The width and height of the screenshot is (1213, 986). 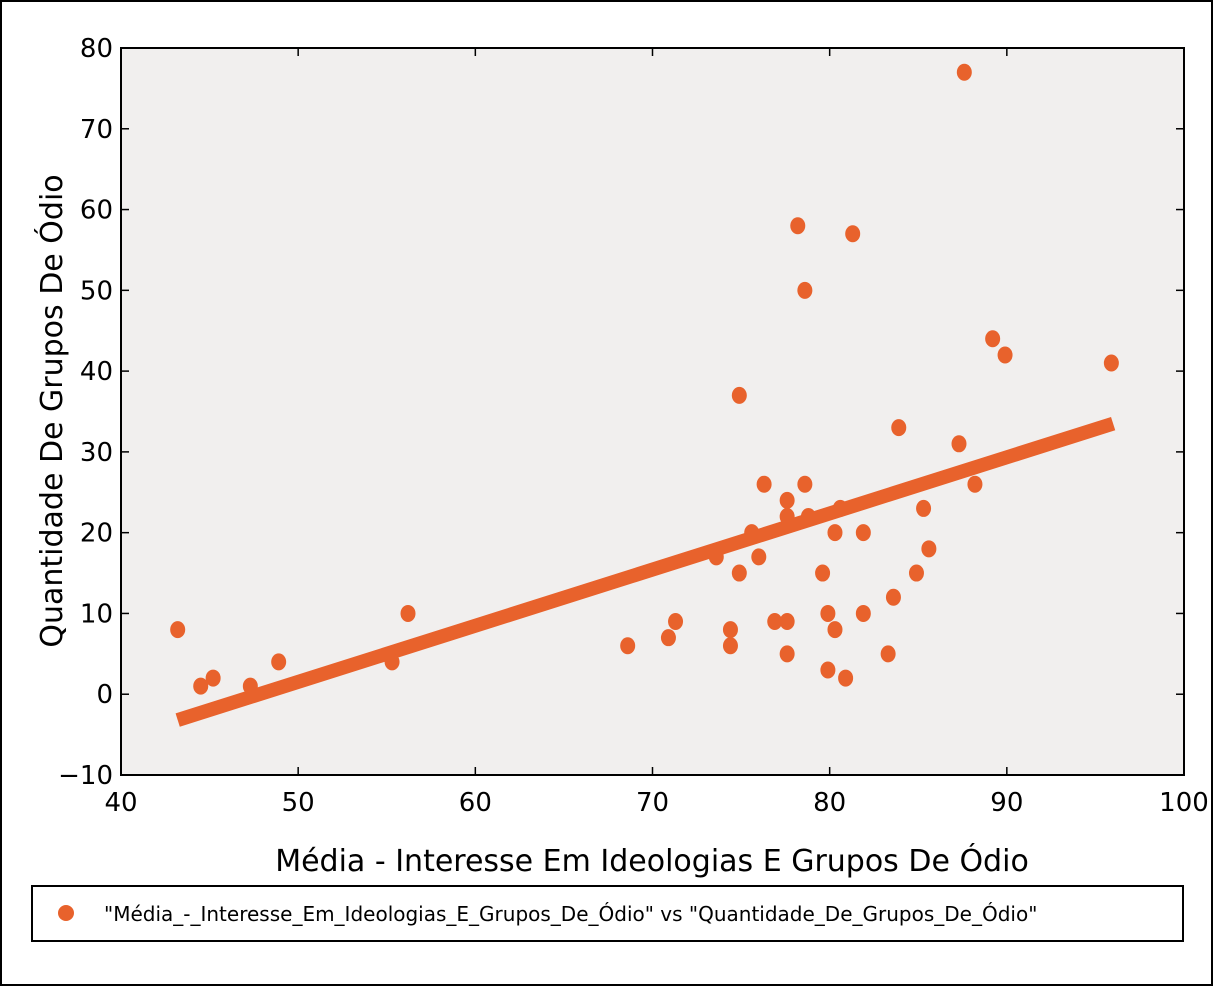 I want to click on x-tick-label: 90, so click(x=1006, y=803).